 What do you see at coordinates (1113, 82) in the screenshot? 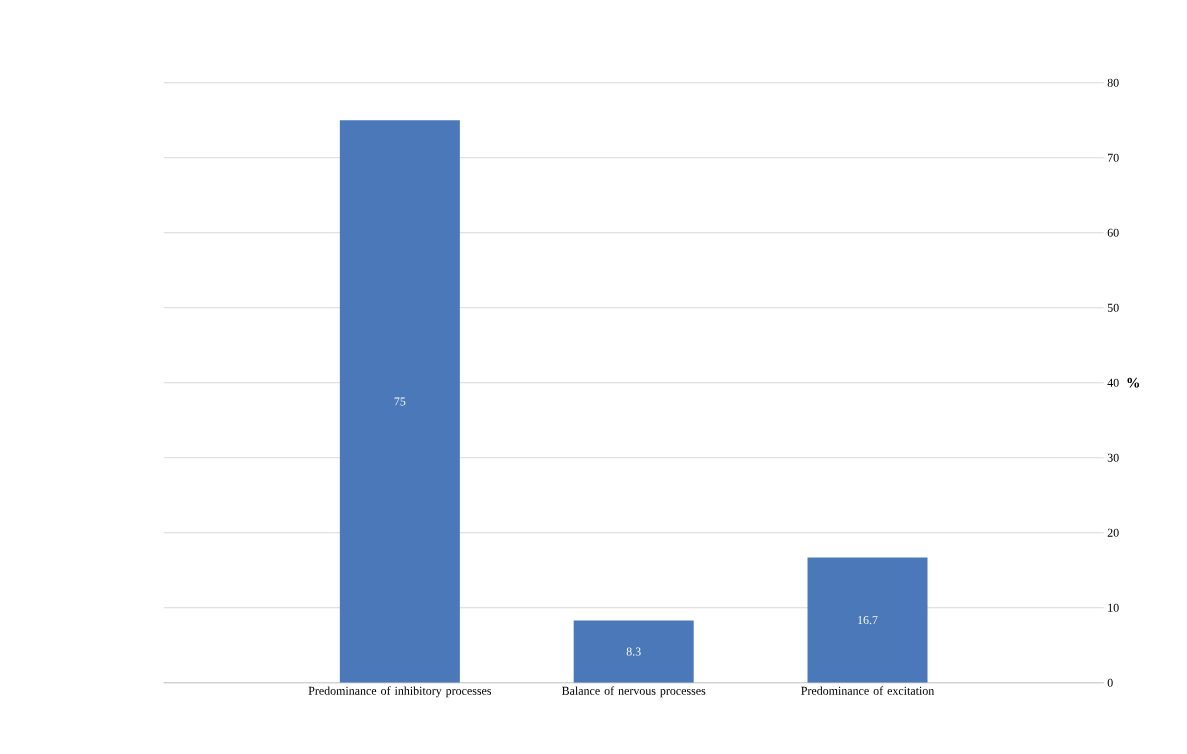
I see `y-tick-label: 80` at bounding box center [1113, 82].